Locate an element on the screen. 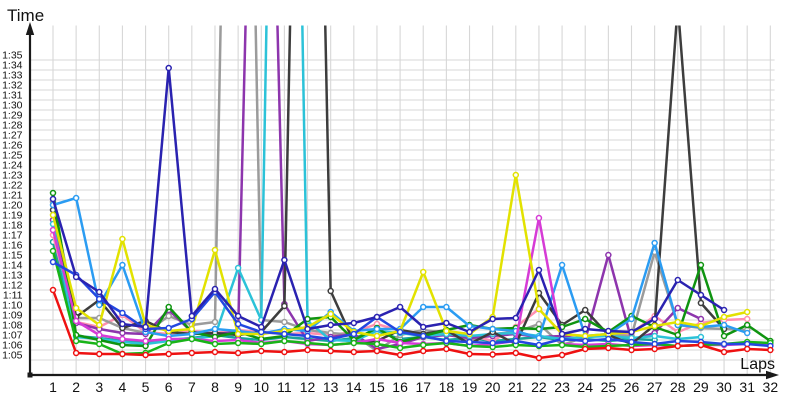 This screenshot has height=405, width=800. svg-text: 1:19 is located at coordinates (12, 216).